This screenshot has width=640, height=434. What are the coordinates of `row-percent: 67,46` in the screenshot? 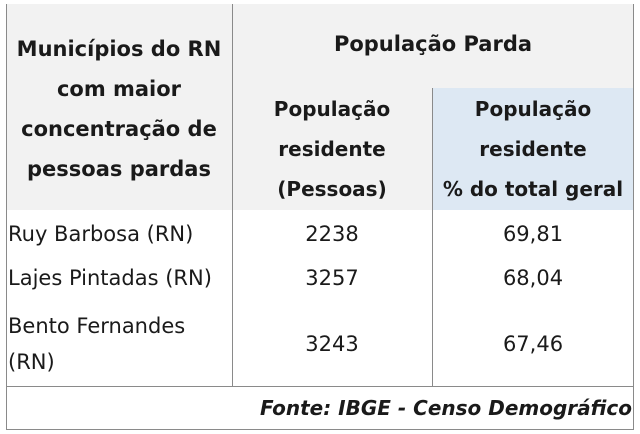 It's located at (533, 344).